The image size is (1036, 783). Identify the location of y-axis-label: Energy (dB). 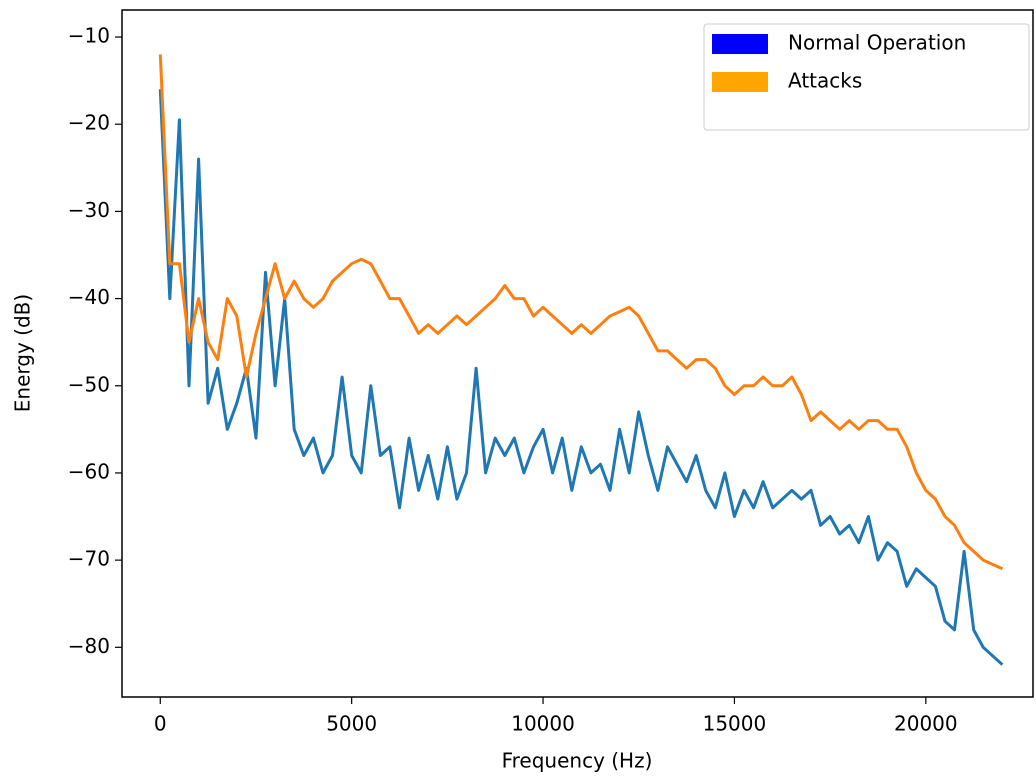
(23, 353).